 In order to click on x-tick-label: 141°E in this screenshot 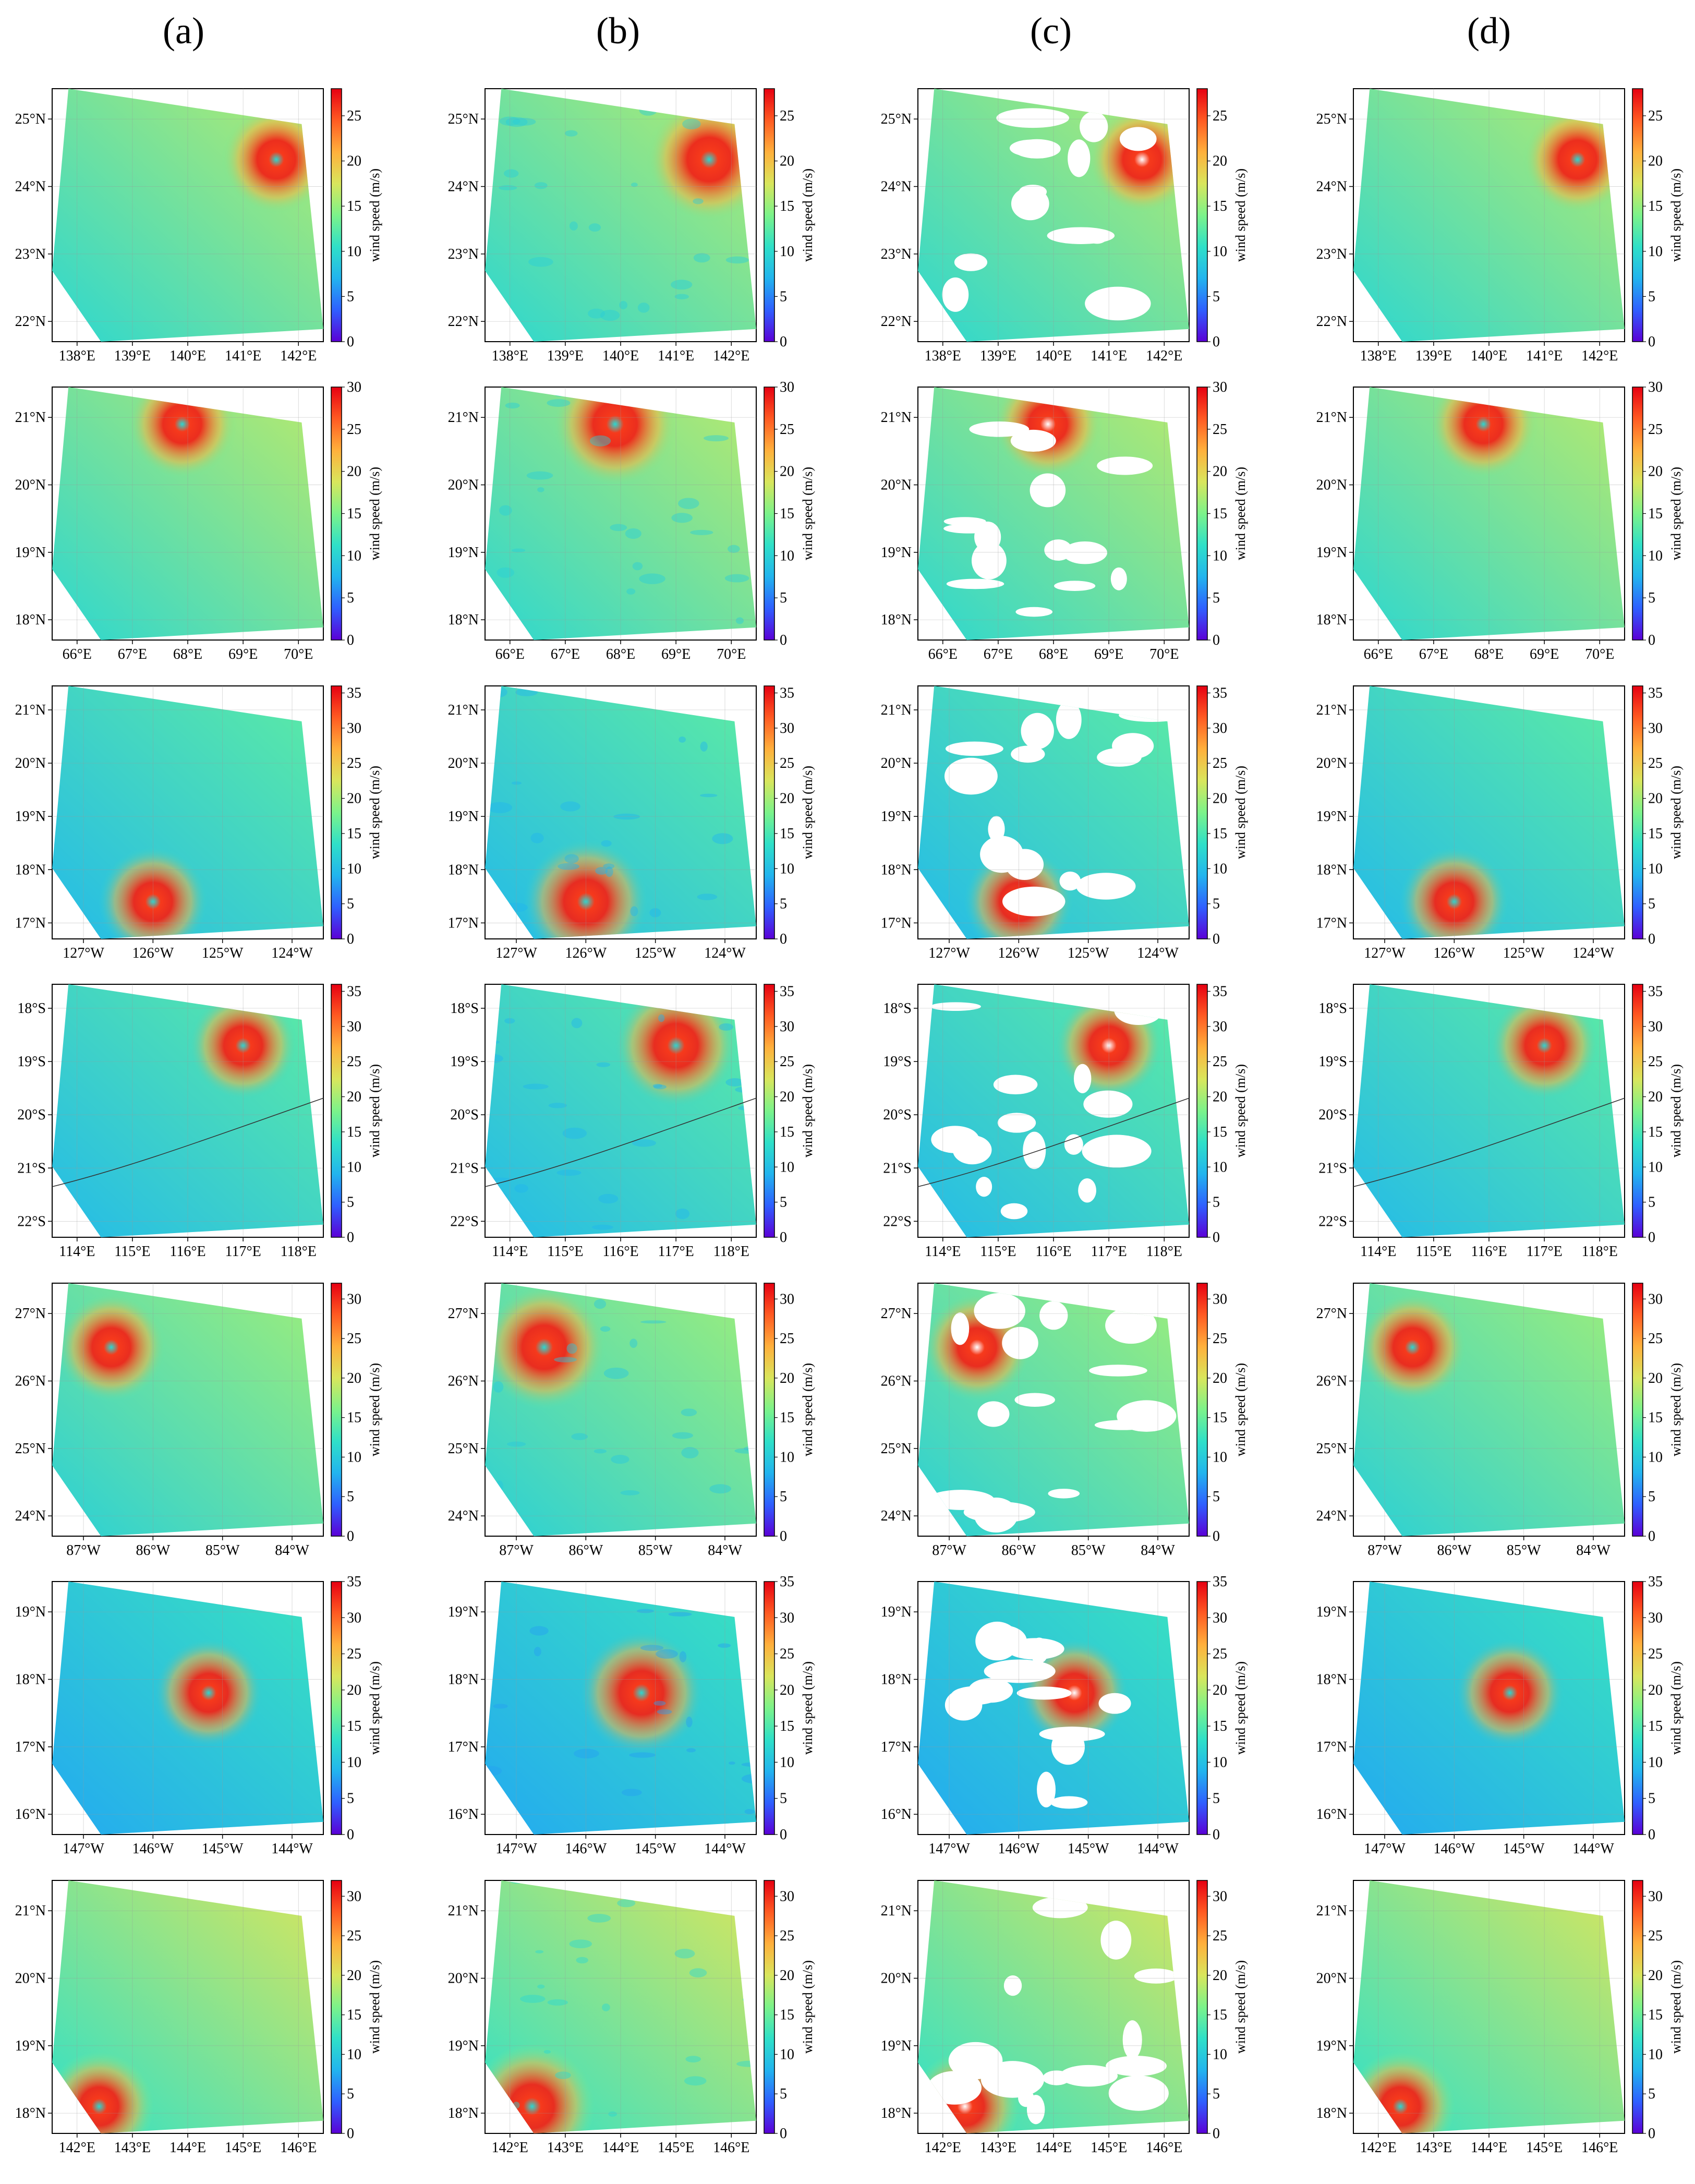, I will do `click(1109, 356)`.